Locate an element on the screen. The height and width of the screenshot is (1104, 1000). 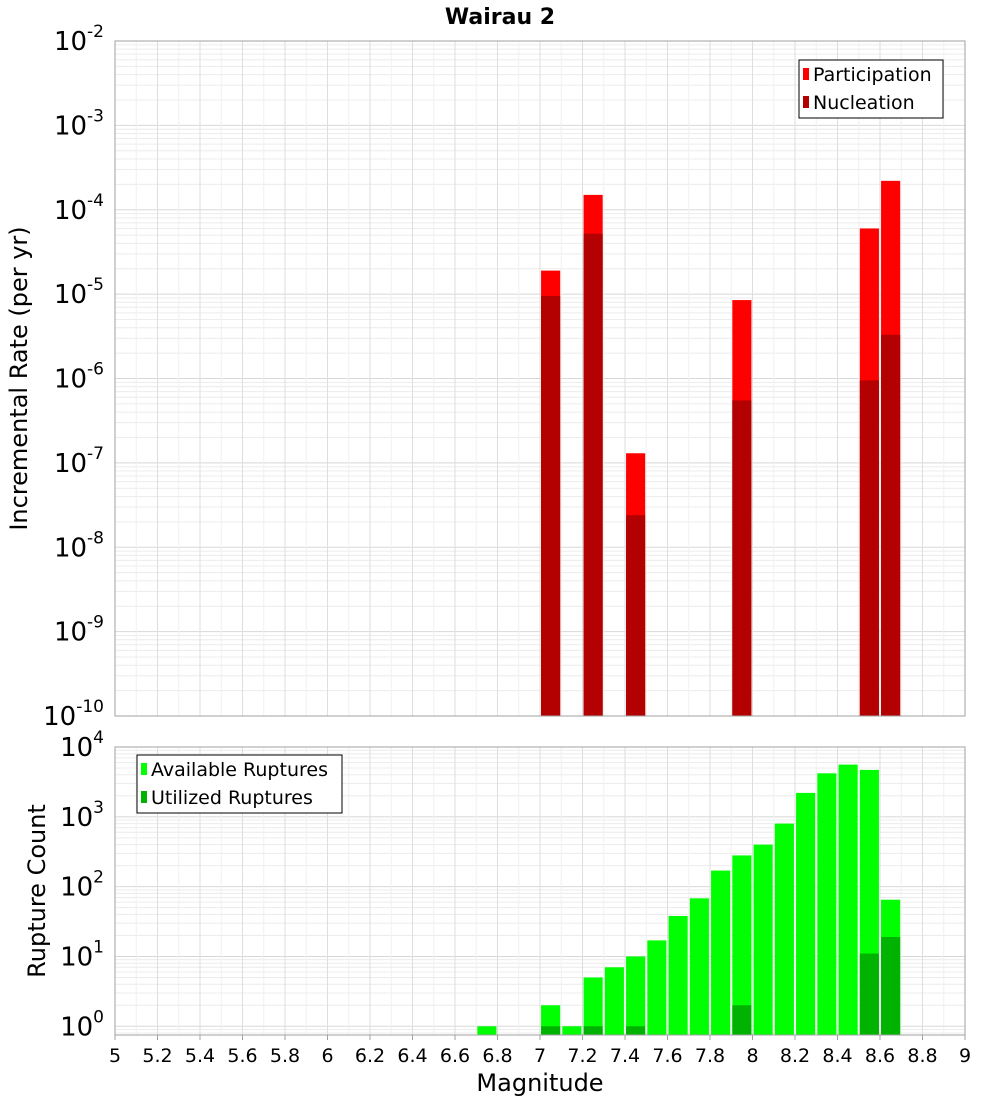
y-tick-label: 10⁴ is located at coordinates (82, 745).